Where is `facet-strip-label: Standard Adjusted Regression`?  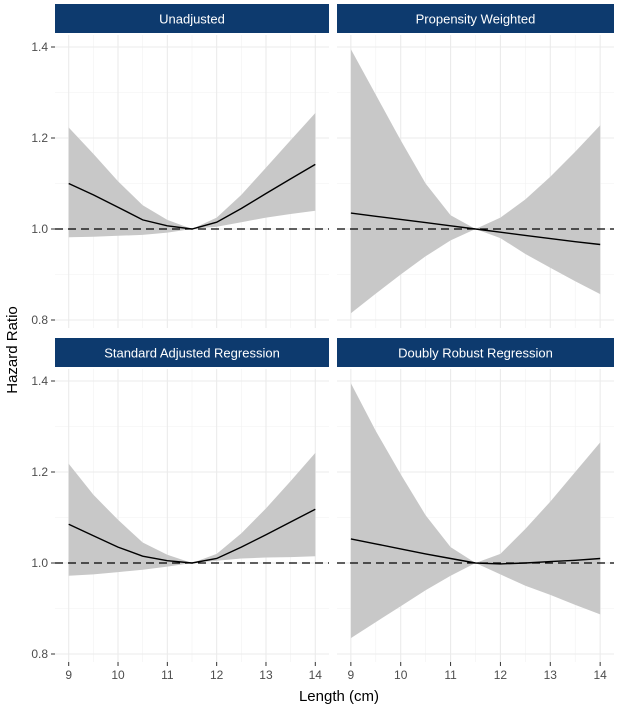 facet-strip-label: Standard Adjusted Regression is located at coordinates (192, 353).